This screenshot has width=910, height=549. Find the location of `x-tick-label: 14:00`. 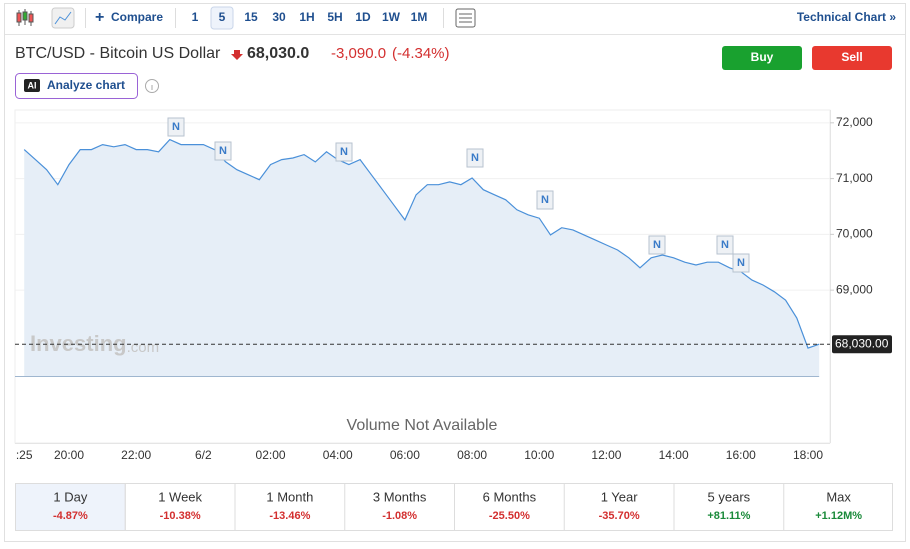

x-tick-label: 14:00 is located at coordinates (674, 455).